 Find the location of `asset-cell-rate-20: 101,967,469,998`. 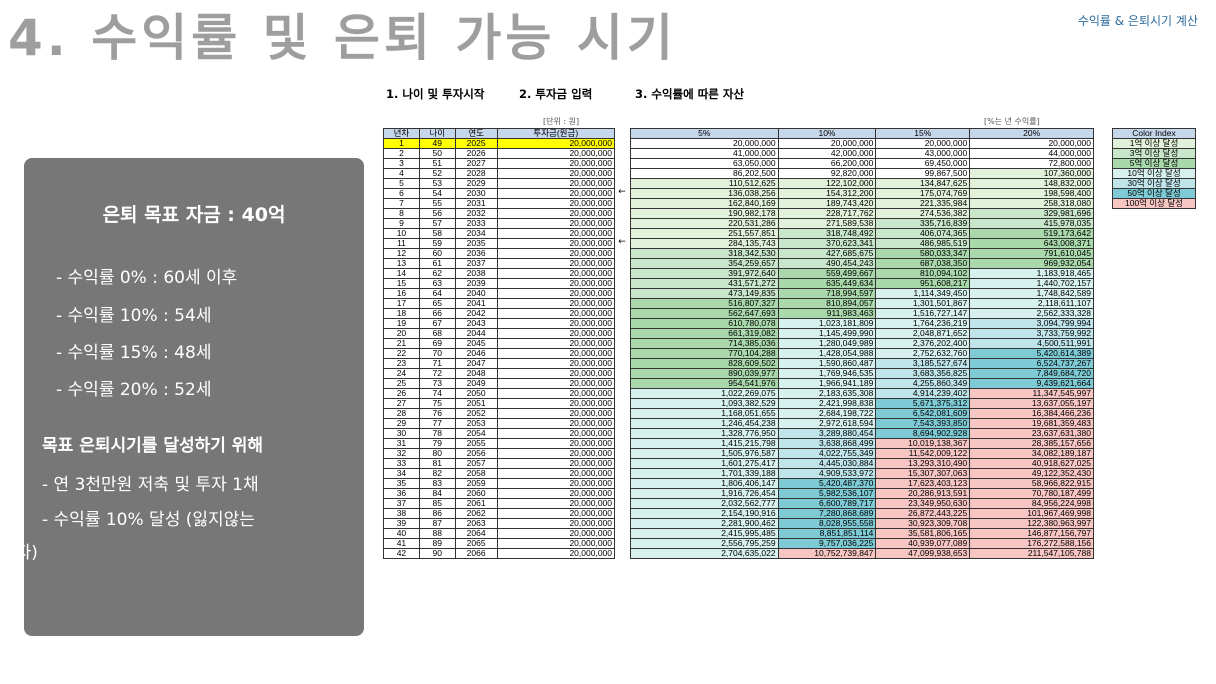

asset-cell-rate-20: 101,967,469,998 is located at coordinates (1031, 513).